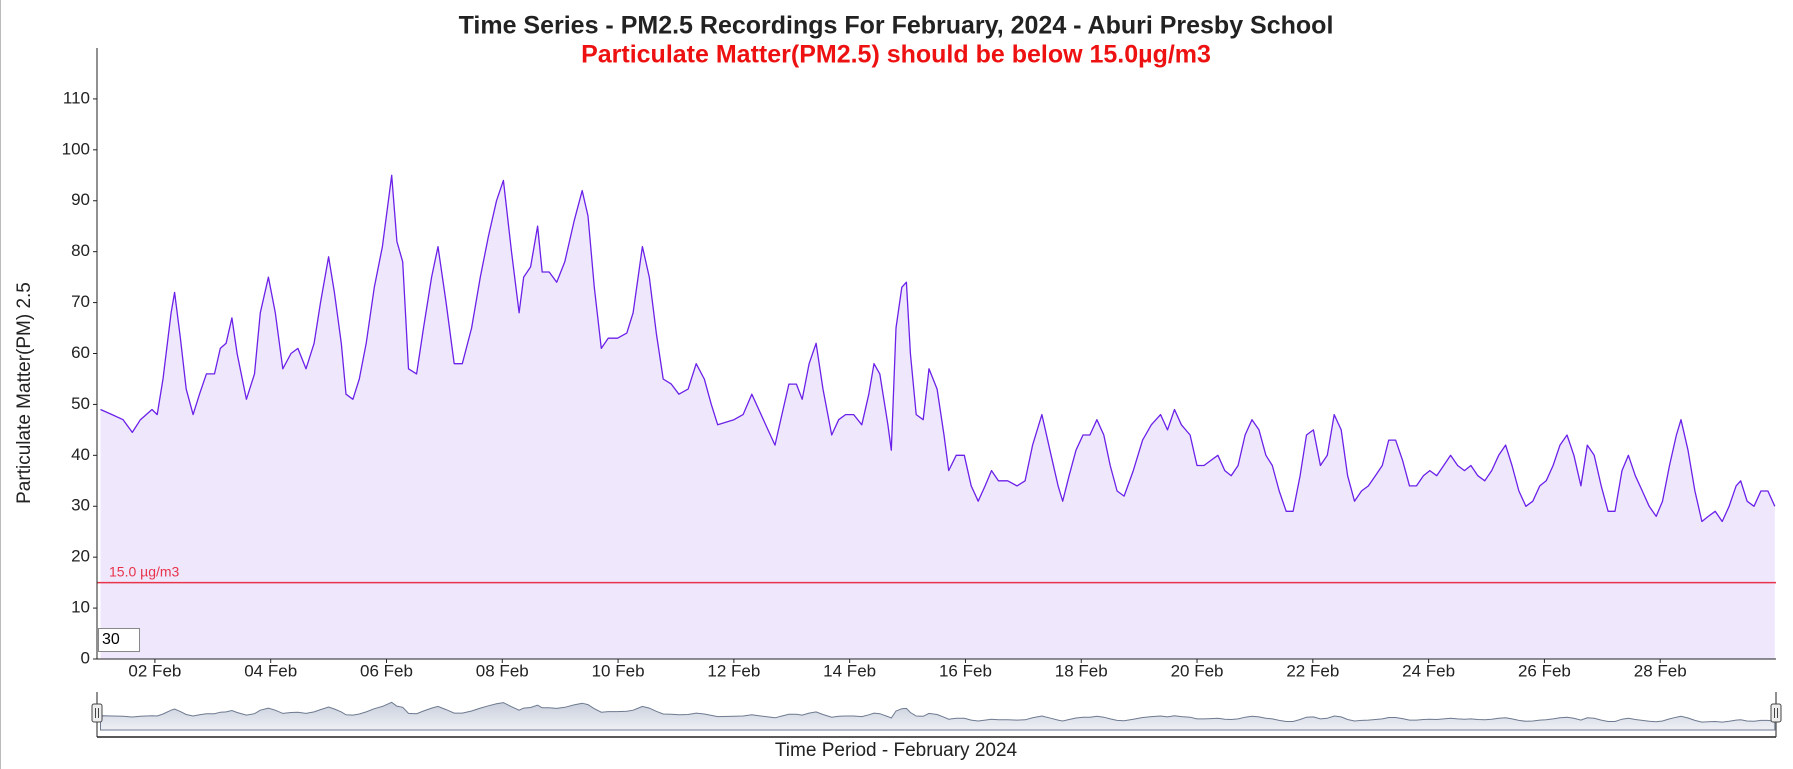 This screenshot has height=769, width=1793. Describe the element at coordinates (85, 657) in the screenshot. I see `y-tick-label: 0` at that location.